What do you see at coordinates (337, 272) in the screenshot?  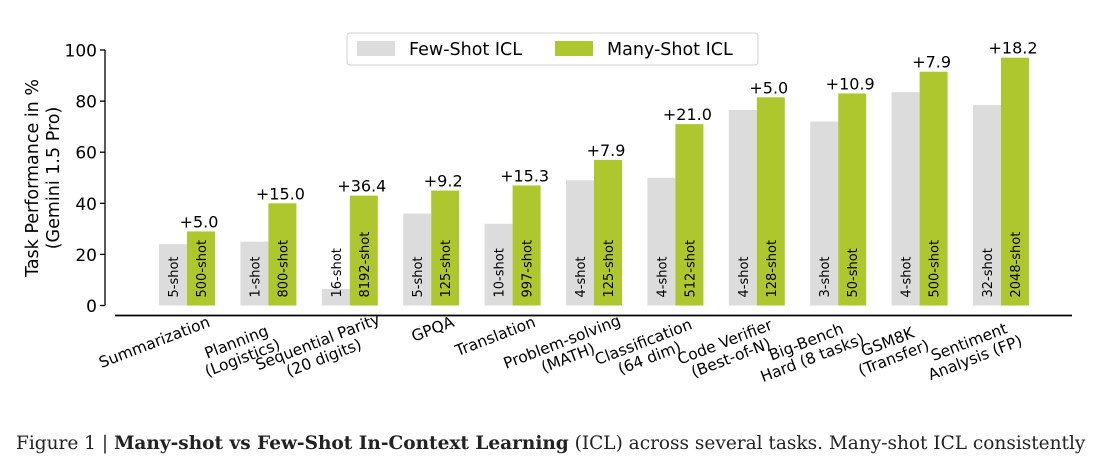 I see `shot-label-few: 16-shot` at bounding box center [337, 272].